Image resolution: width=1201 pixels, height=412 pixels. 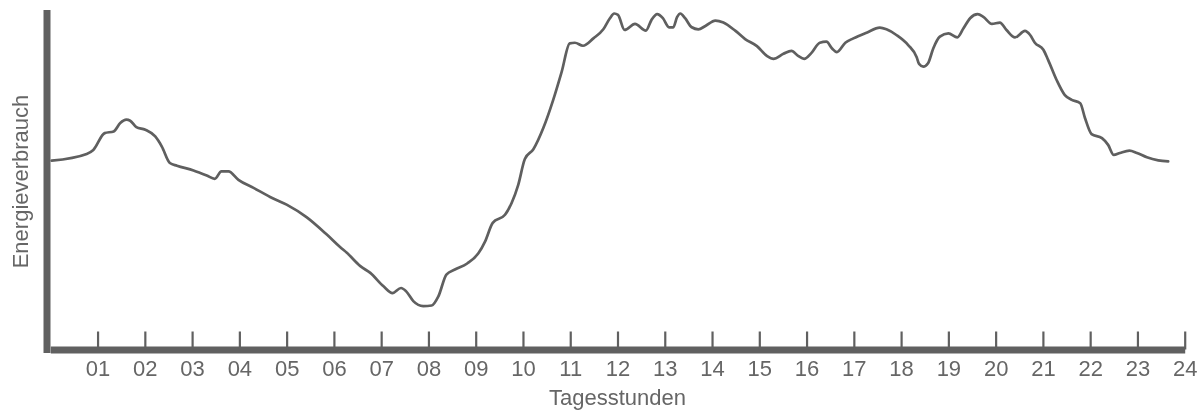 I want to click on x-tick-label: 08, so click(x=429, y=369).